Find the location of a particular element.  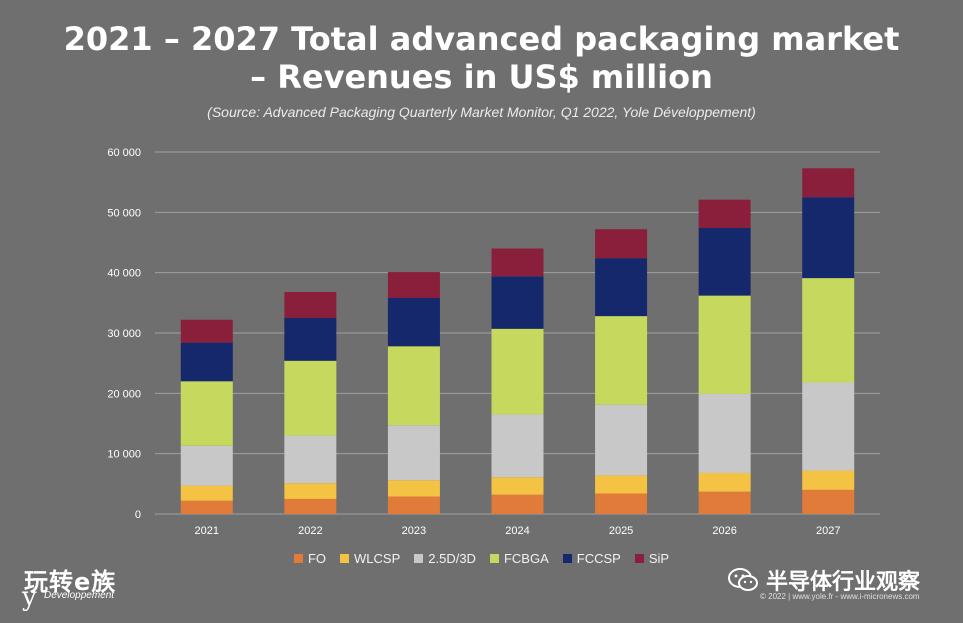

legend-item: FO is located at coordinates (310, 558).